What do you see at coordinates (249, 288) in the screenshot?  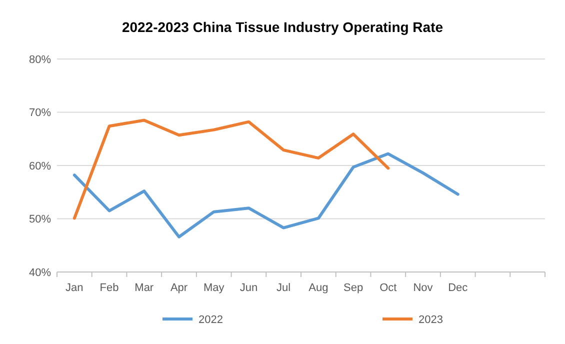 I see `x-tick-label: Jun` at bounding box center [249, 288].